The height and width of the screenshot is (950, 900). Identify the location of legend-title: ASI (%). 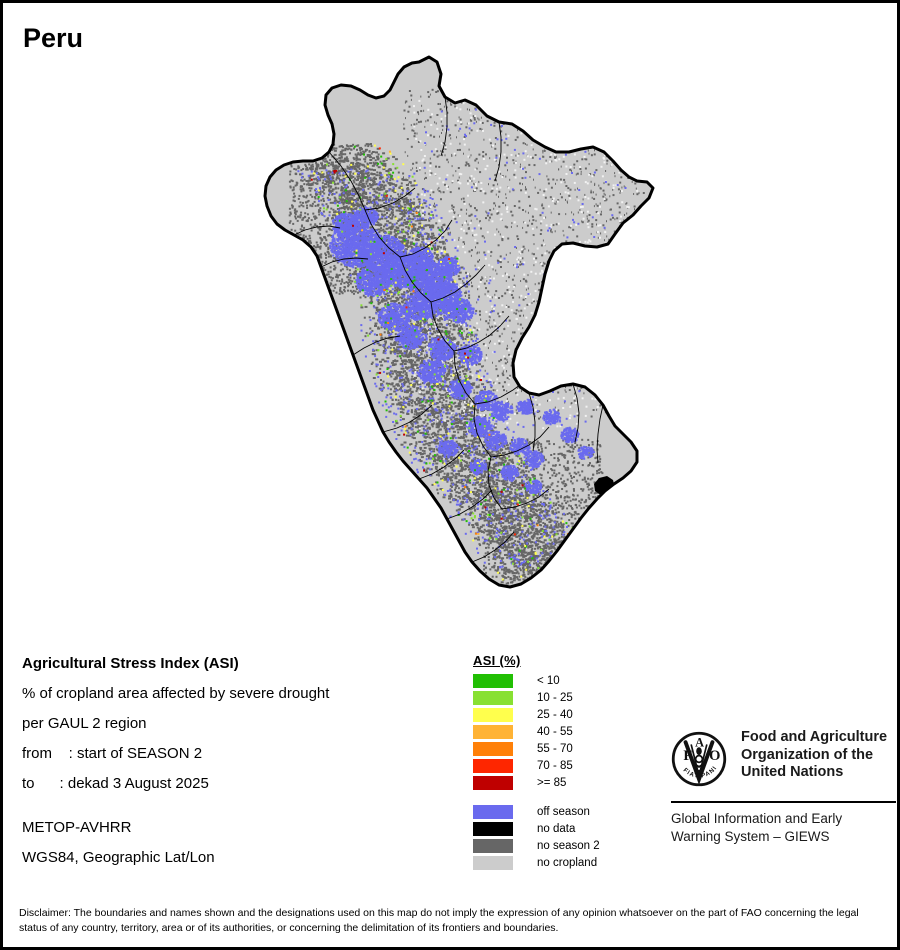
(568, 660).